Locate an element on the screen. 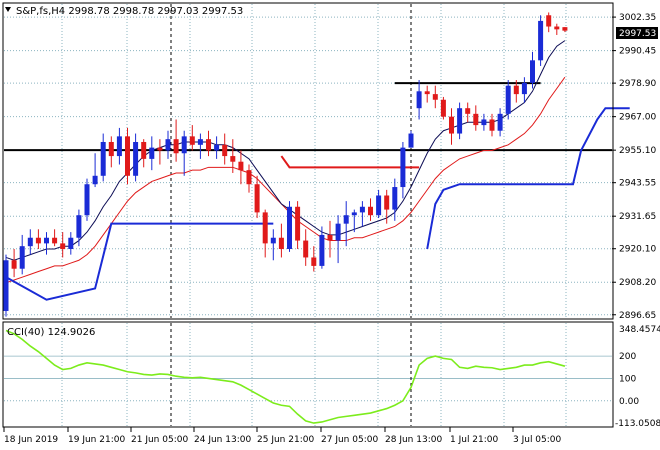 Image resolution: width=660 pixels, height=450 pixels. cci-bottom-label: -113.0508 is located at coordinates (637, 424).